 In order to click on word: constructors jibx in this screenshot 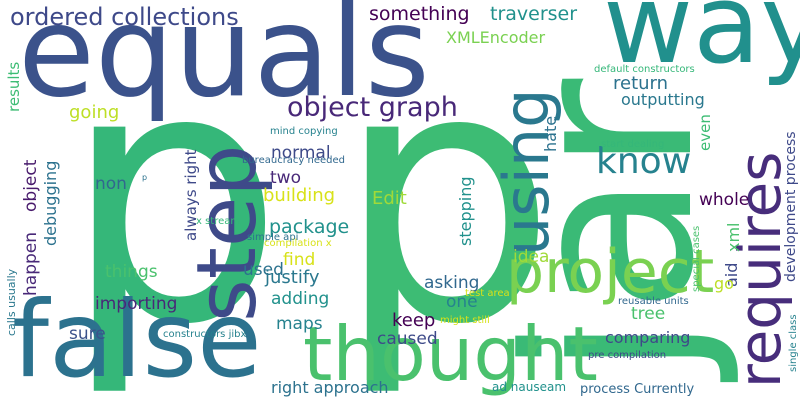, I will do `click(204, 334)`.